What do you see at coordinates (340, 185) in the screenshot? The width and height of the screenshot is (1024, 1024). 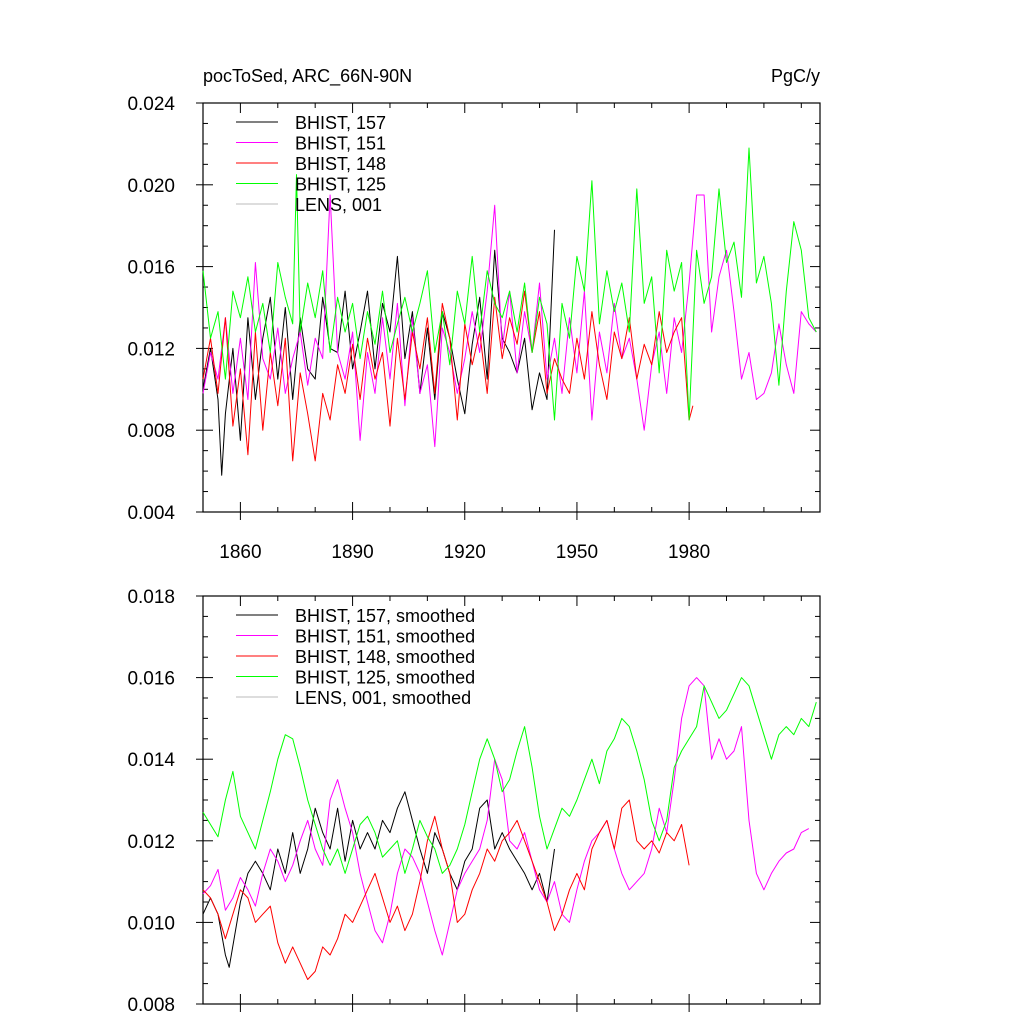 I see `top-legend-label: BHIST, 125` at bounding box center [340, 185].